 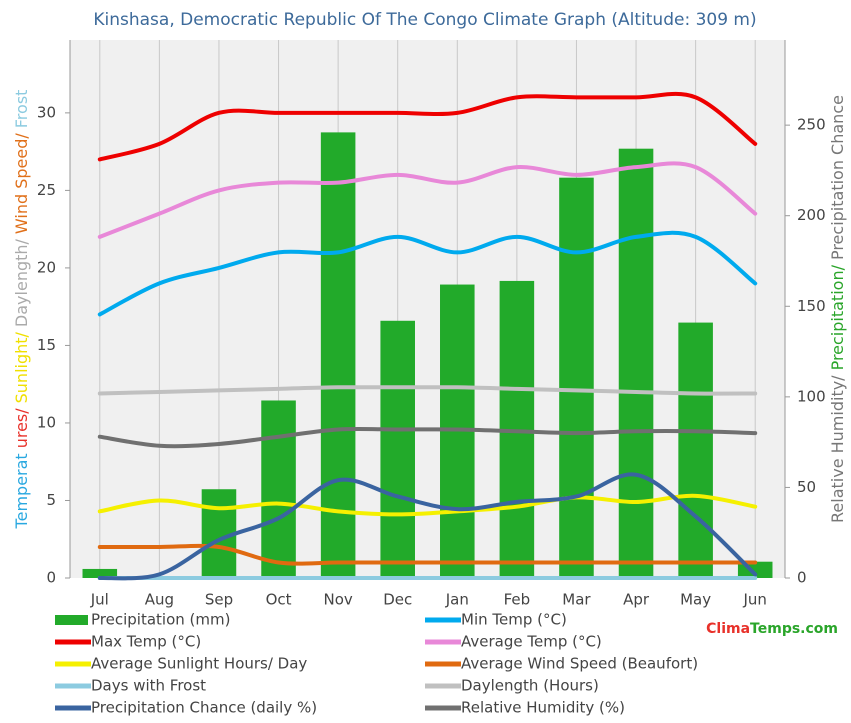 I want to click on y-tick-label: 30, so click(x=46, y=112).